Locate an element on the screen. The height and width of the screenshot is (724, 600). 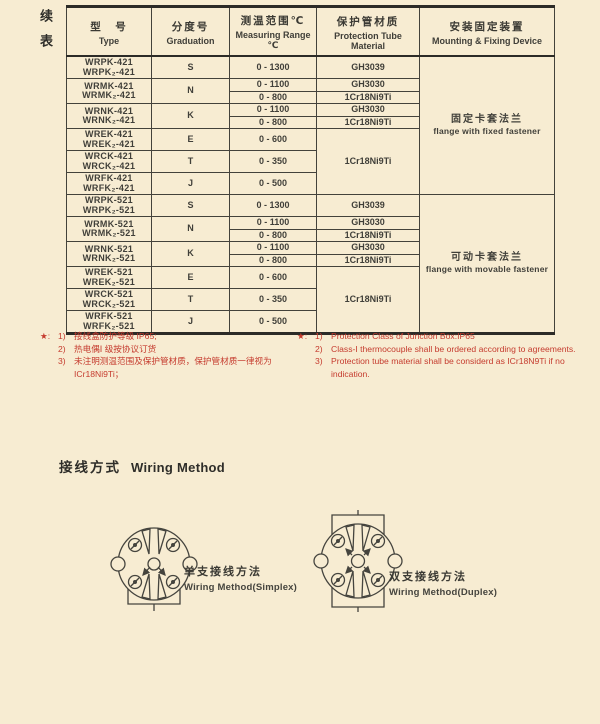
footnote-number: 2) is located at coordinates (62, 348).